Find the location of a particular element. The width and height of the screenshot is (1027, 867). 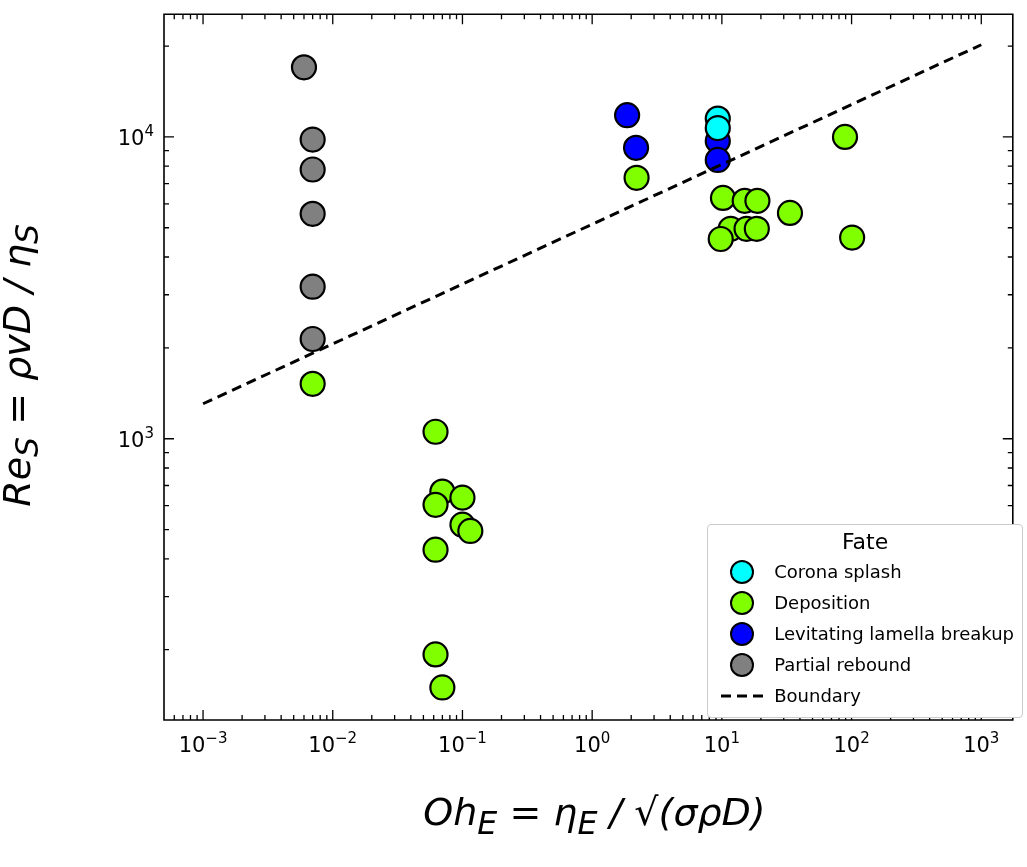

legend-title: Fate is located at coordinates (865, 541).